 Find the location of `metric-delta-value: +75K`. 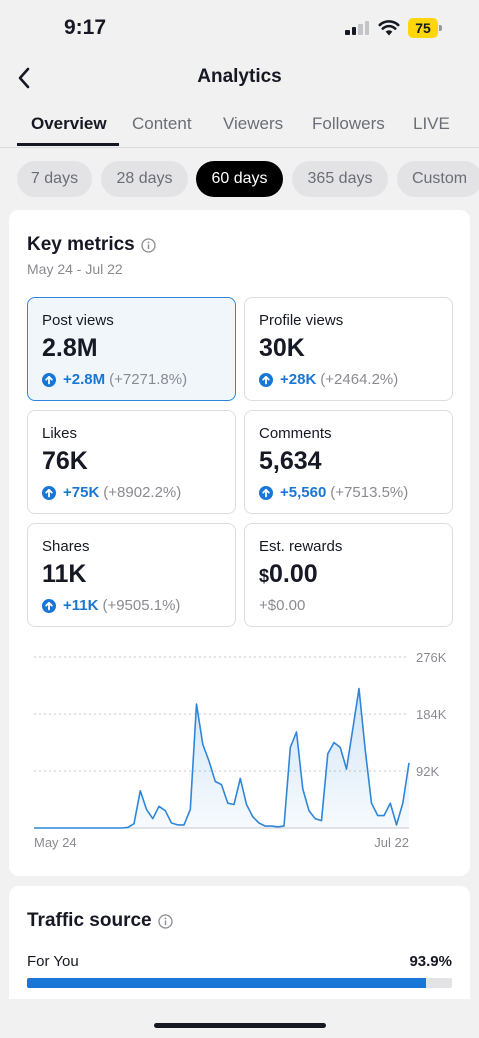

metric-delta-value: +75K is located at coordinates (81, 492).